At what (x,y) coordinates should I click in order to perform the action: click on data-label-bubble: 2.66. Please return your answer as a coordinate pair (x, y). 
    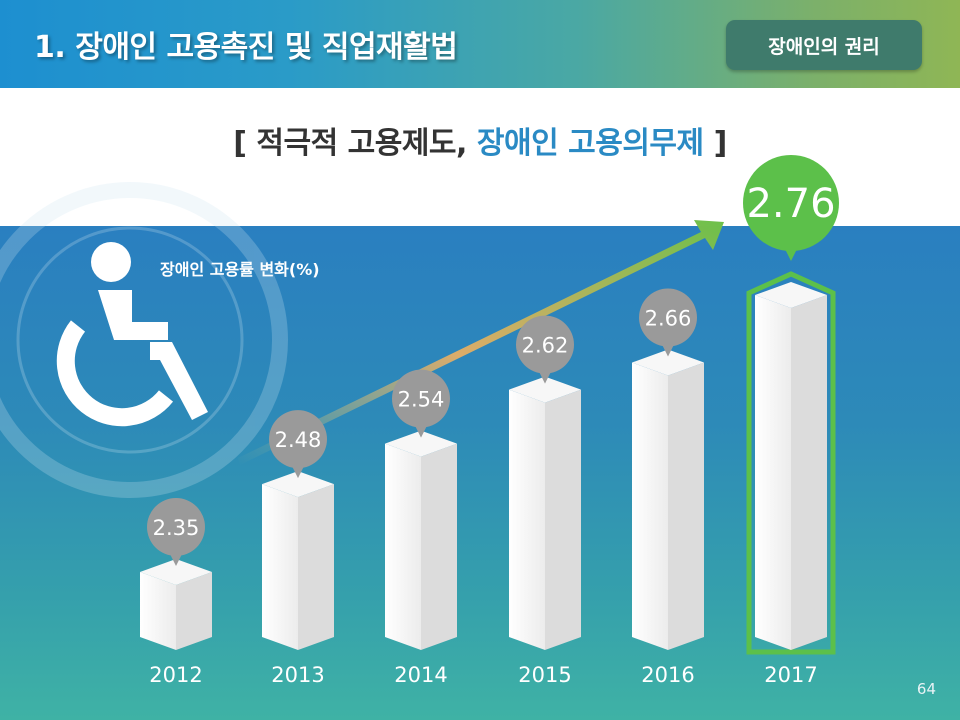
    Looking at the image, I should click on (668, 322).